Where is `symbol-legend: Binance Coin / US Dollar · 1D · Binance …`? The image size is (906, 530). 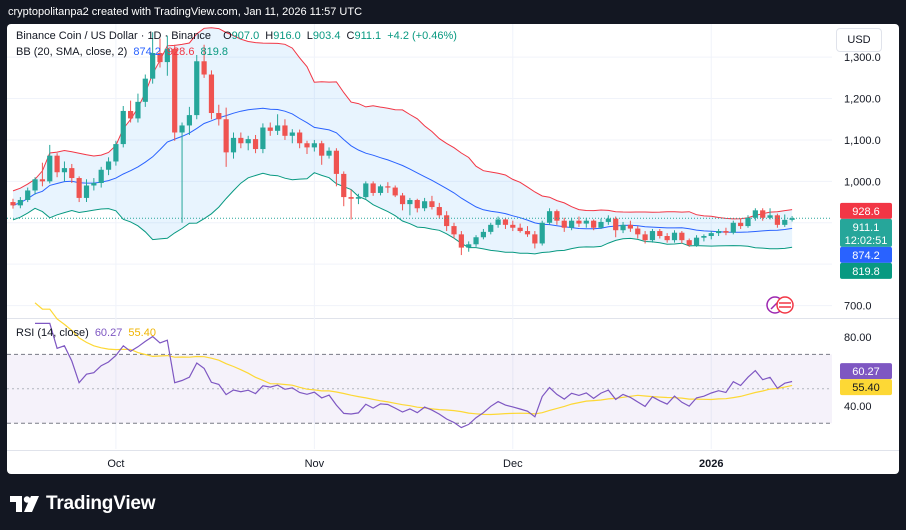
symbol-legend: Binance Coin / US Dollar · 1D · Binance … is located at coordinates (236, 36).